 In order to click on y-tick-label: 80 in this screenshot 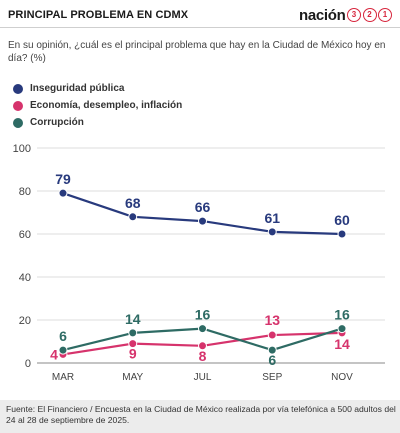, I will do `click(25, 192)`.